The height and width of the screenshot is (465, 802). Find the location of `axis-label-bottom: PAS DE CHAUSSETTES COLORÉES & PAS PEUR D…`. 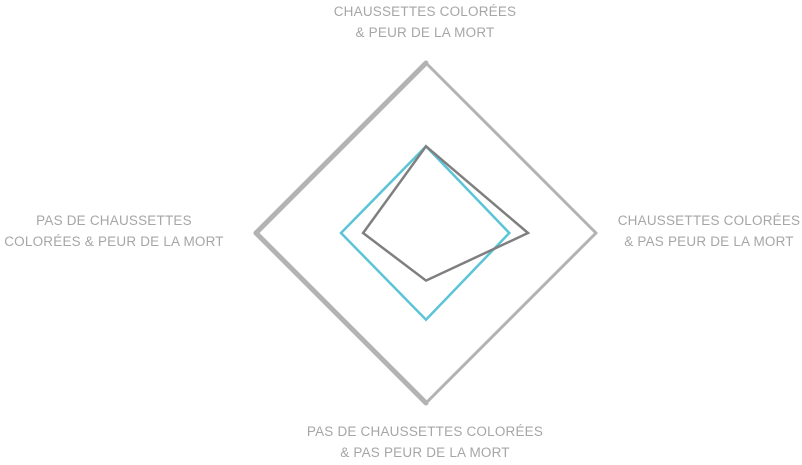

axis-label-bottom: PAS DE CHAUSSETTES COLORÉES & PAS PEUR D… is located at coordinates (425, 442).